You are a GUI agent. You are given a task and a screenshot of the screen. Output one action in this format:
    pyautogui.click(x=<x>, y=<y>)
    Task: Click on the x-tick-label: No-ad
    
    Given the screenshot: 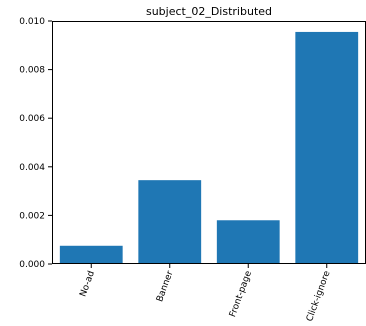 What is the action you would take?
    pyautogui.click(x=87, y=284)
    